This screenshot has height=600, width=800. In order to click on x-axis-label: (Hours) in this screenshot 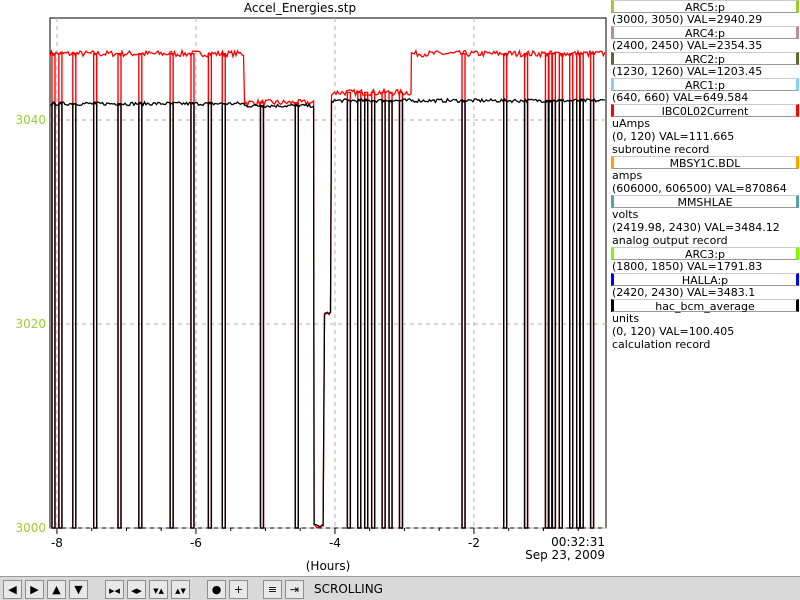, I will do `click(328, 566)`.